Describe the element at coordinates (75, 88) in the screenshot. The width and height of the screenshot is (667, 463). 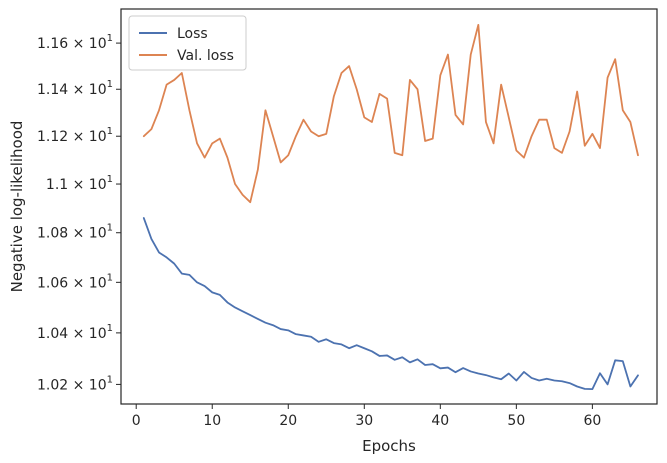
I see `y-tick-label: 1.14 × 10¹` at that location.